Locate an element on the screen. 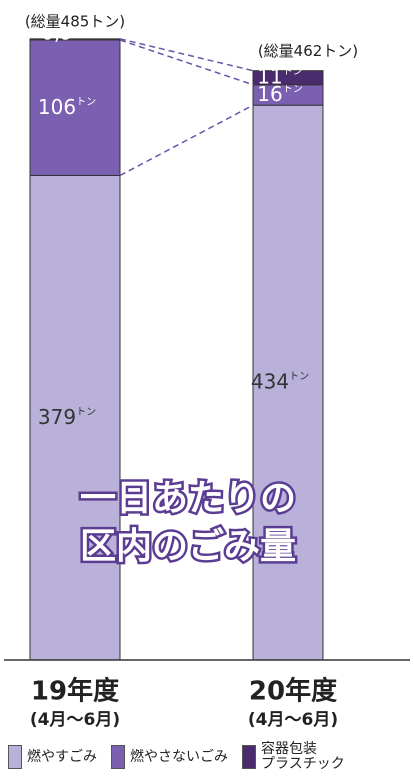 This screenshot has height=783, width=414. legend: 燃やすごみ 燃やさないごみ 容器包装 プラスチック is located at coordinates (211, 757).